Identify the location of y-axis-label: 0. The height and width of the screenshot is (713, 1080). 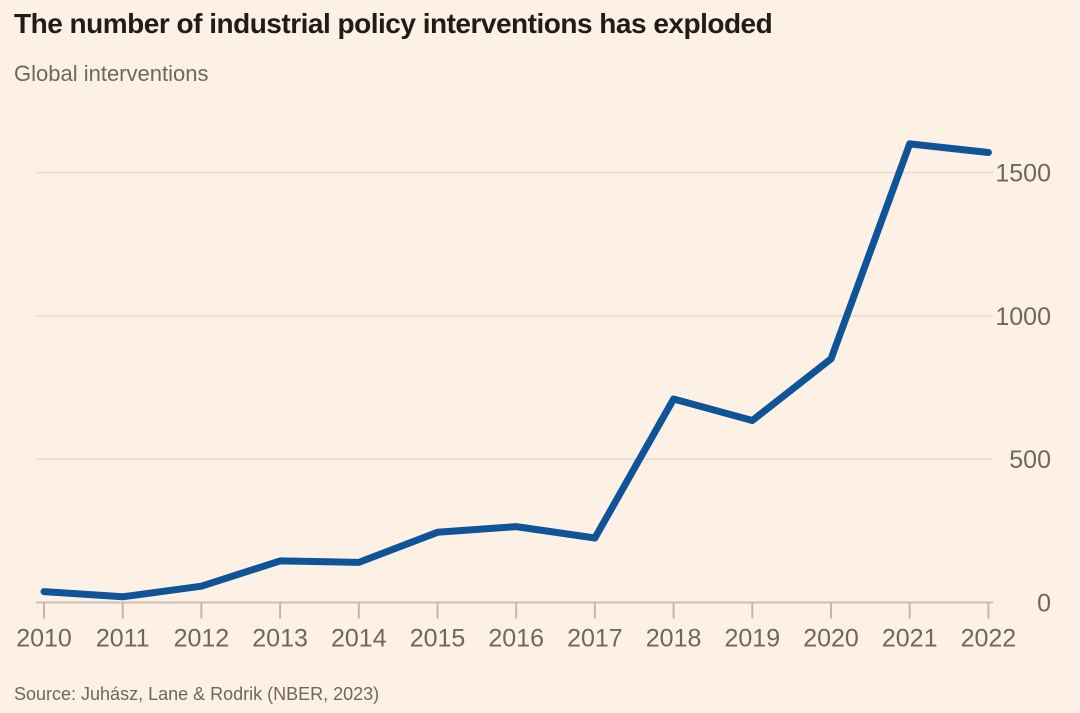
(1044, 604).